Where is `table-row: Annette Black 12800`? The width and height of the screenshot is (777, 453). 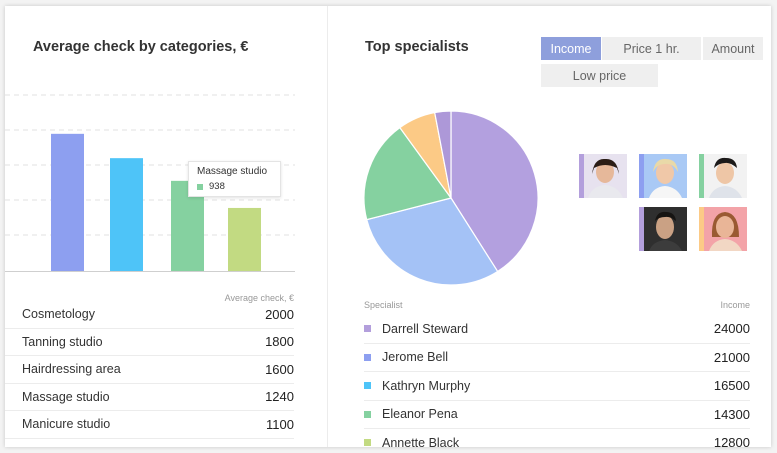 table-row: Annette Black 12800 is located at coordinates (557, 438).